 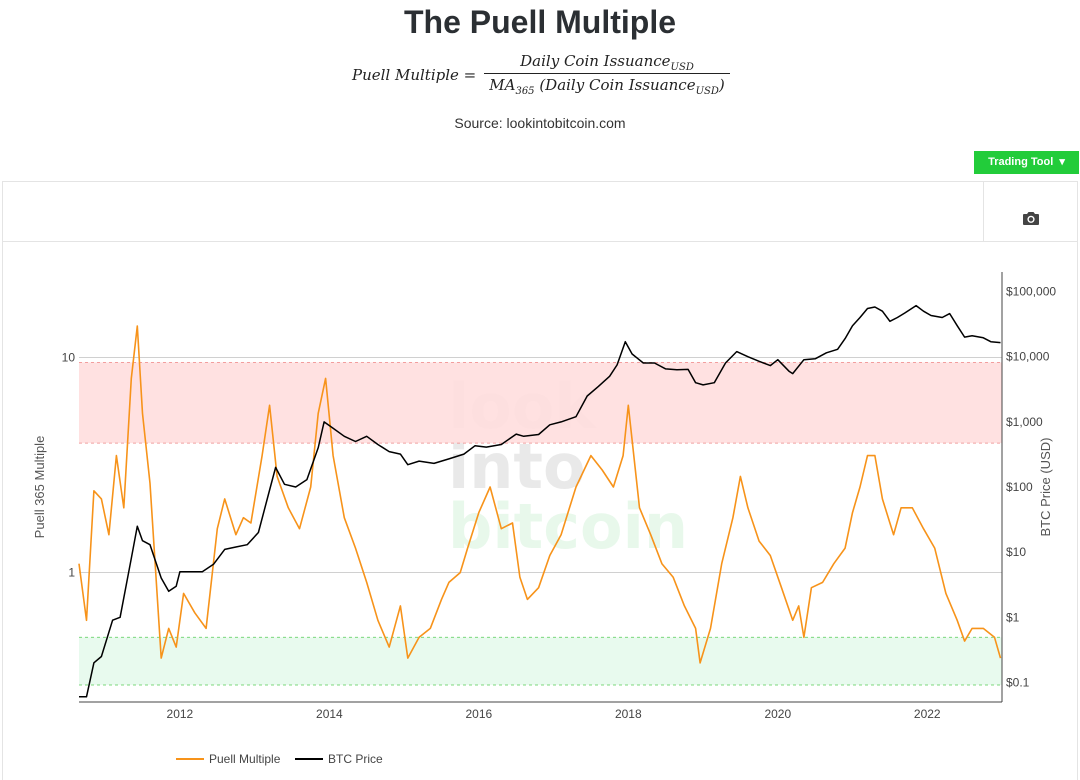 I want to click on camera-icon, so click(x=1031, y=218).